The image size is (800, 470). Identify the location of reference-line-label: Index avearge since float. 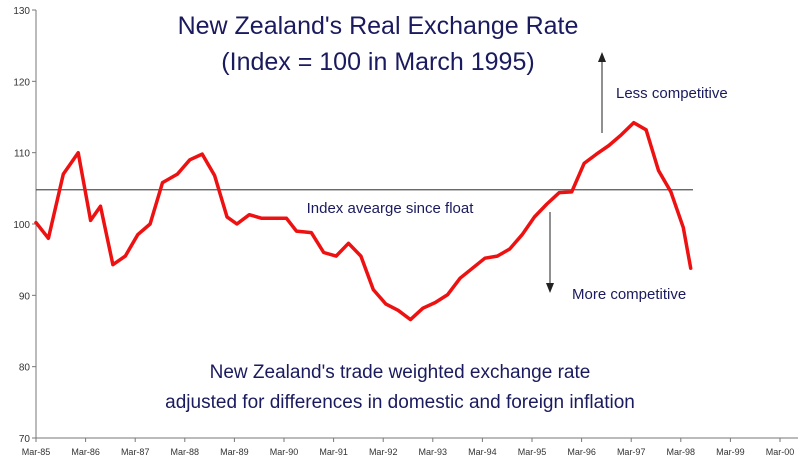
(391, 208).